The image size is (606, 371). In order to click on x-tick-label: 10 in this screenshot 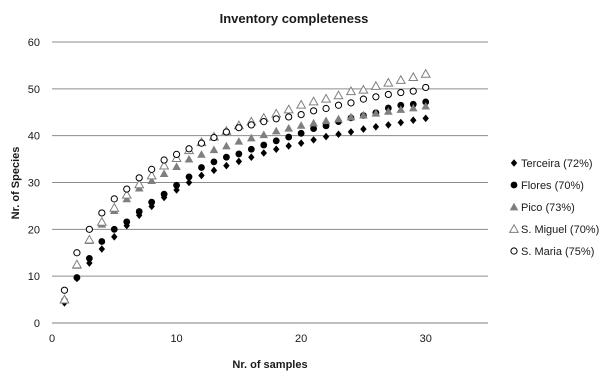, I will do `click(176, 339)`.